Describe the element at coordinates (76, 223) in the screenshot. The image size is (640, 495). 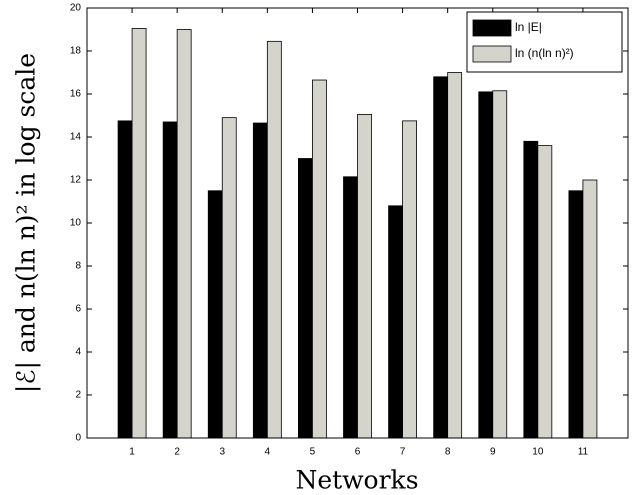
I see `y-tick-label: 10` at that location.